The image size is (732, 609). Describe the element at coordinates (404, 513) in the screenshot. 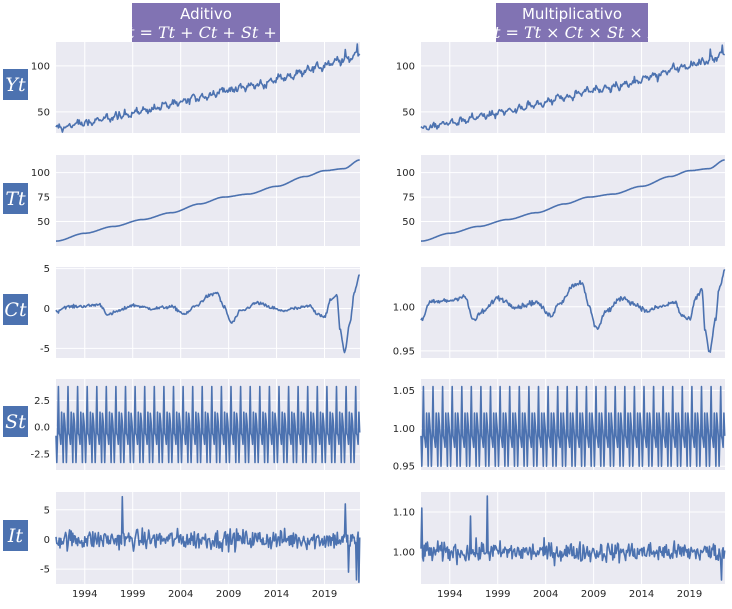

I see `y-tick-label: 1.10` at that location.